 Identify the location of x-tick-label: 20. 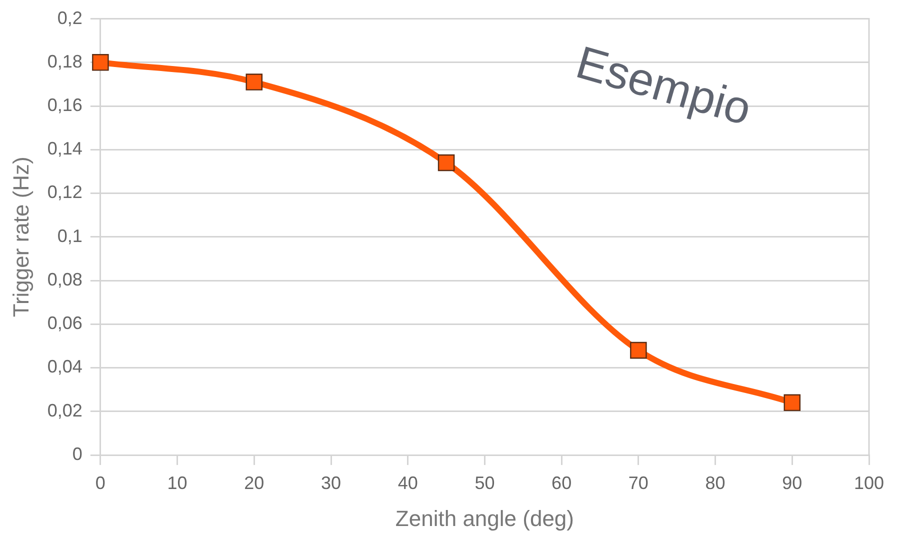
(254, 482).